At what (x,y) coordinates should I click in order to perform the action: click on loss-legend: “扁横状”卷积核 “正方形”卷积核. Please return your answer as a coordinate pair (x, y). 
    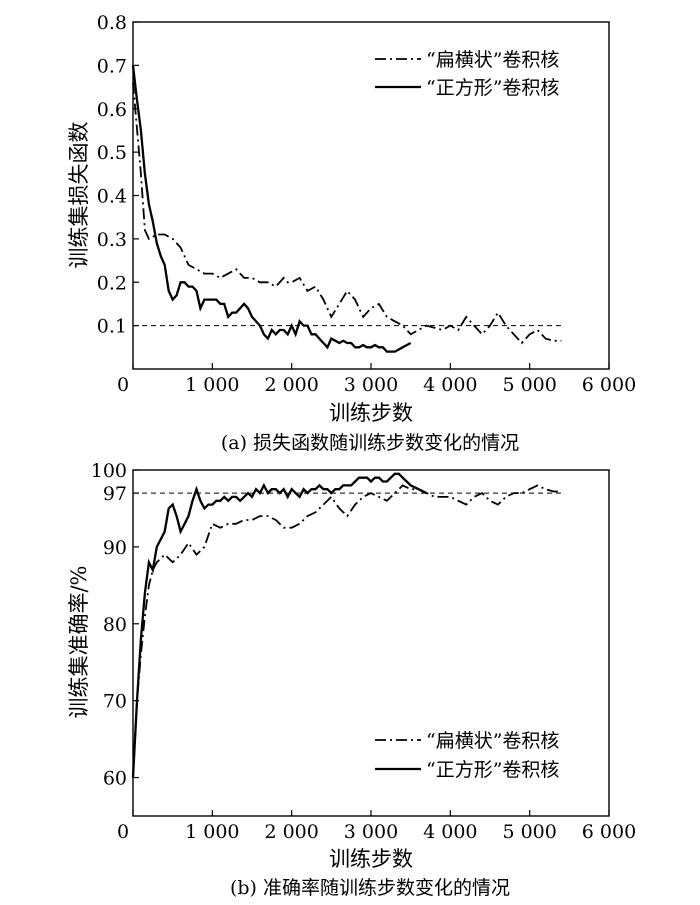
    Looking at the image, I should click on (467, 74).